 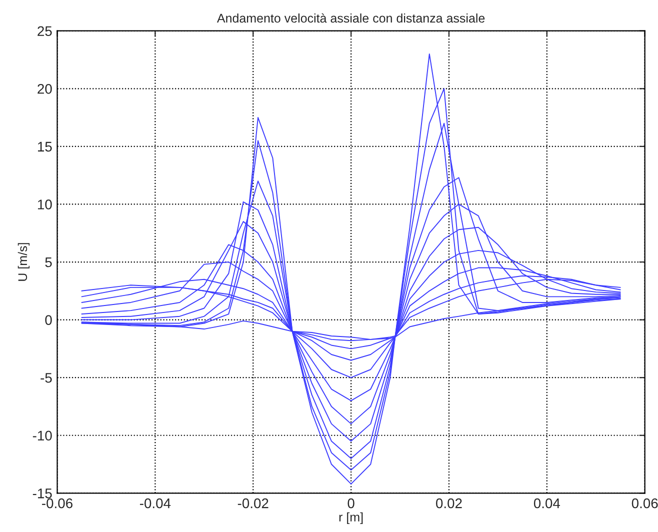 I want to click on y-tick-label: 15, so click(x=45, y=147).